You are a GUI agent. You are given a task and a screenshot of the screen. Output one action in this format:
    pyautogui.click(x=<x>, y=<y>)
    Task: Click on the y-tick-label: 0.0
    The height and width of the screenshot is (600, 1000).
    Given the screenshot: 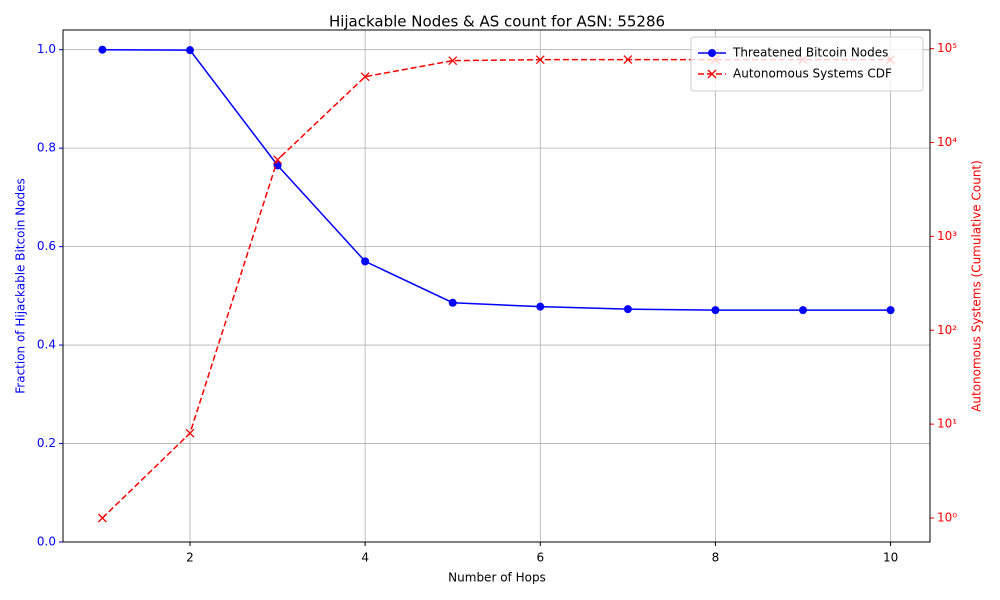 What is the action you would take?
    pyautogui.click(x=46, y=542)
    